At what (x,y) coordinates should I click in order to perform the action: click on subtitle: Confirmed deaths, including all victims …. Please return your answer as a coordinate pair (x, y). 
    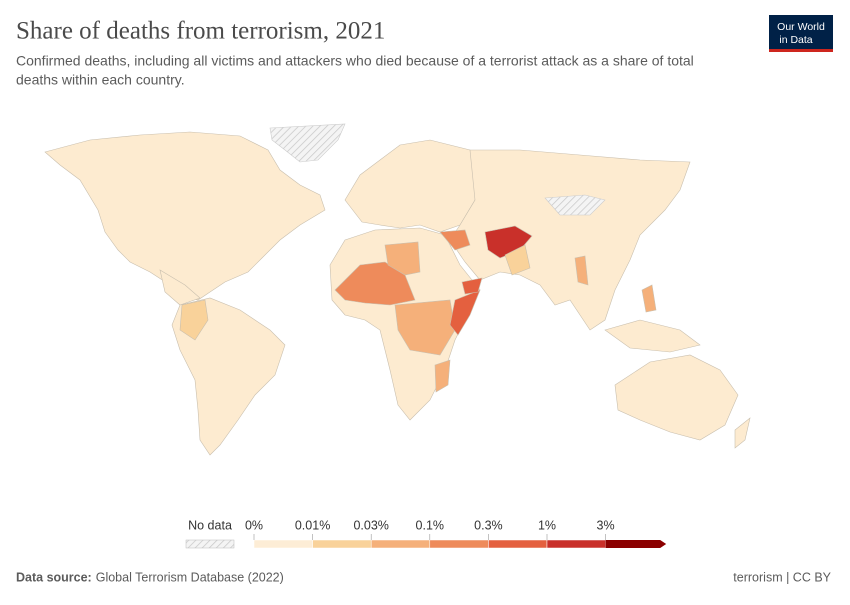
    Looking at the image, I should click on (355, 61).